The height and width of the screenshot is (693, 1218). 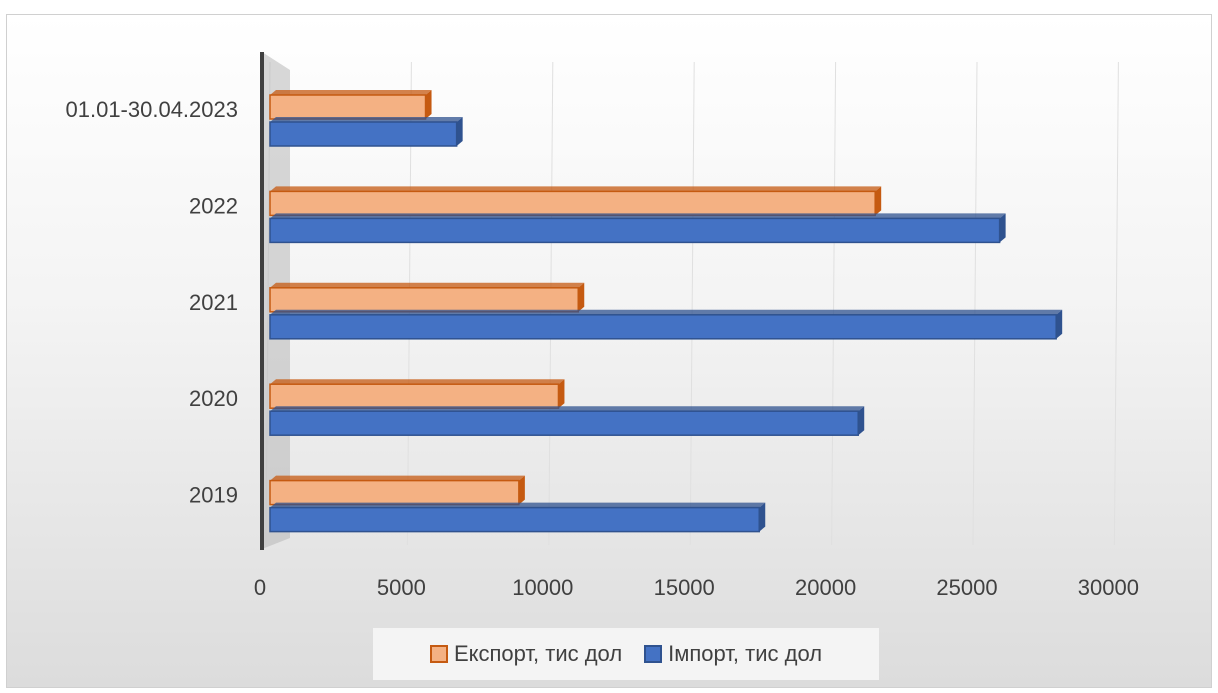 What do you see at coordinates (366, 132) in the screenshot?
I see `bar-import-01.01-30.04.2023` at bounding box center [366, 132].